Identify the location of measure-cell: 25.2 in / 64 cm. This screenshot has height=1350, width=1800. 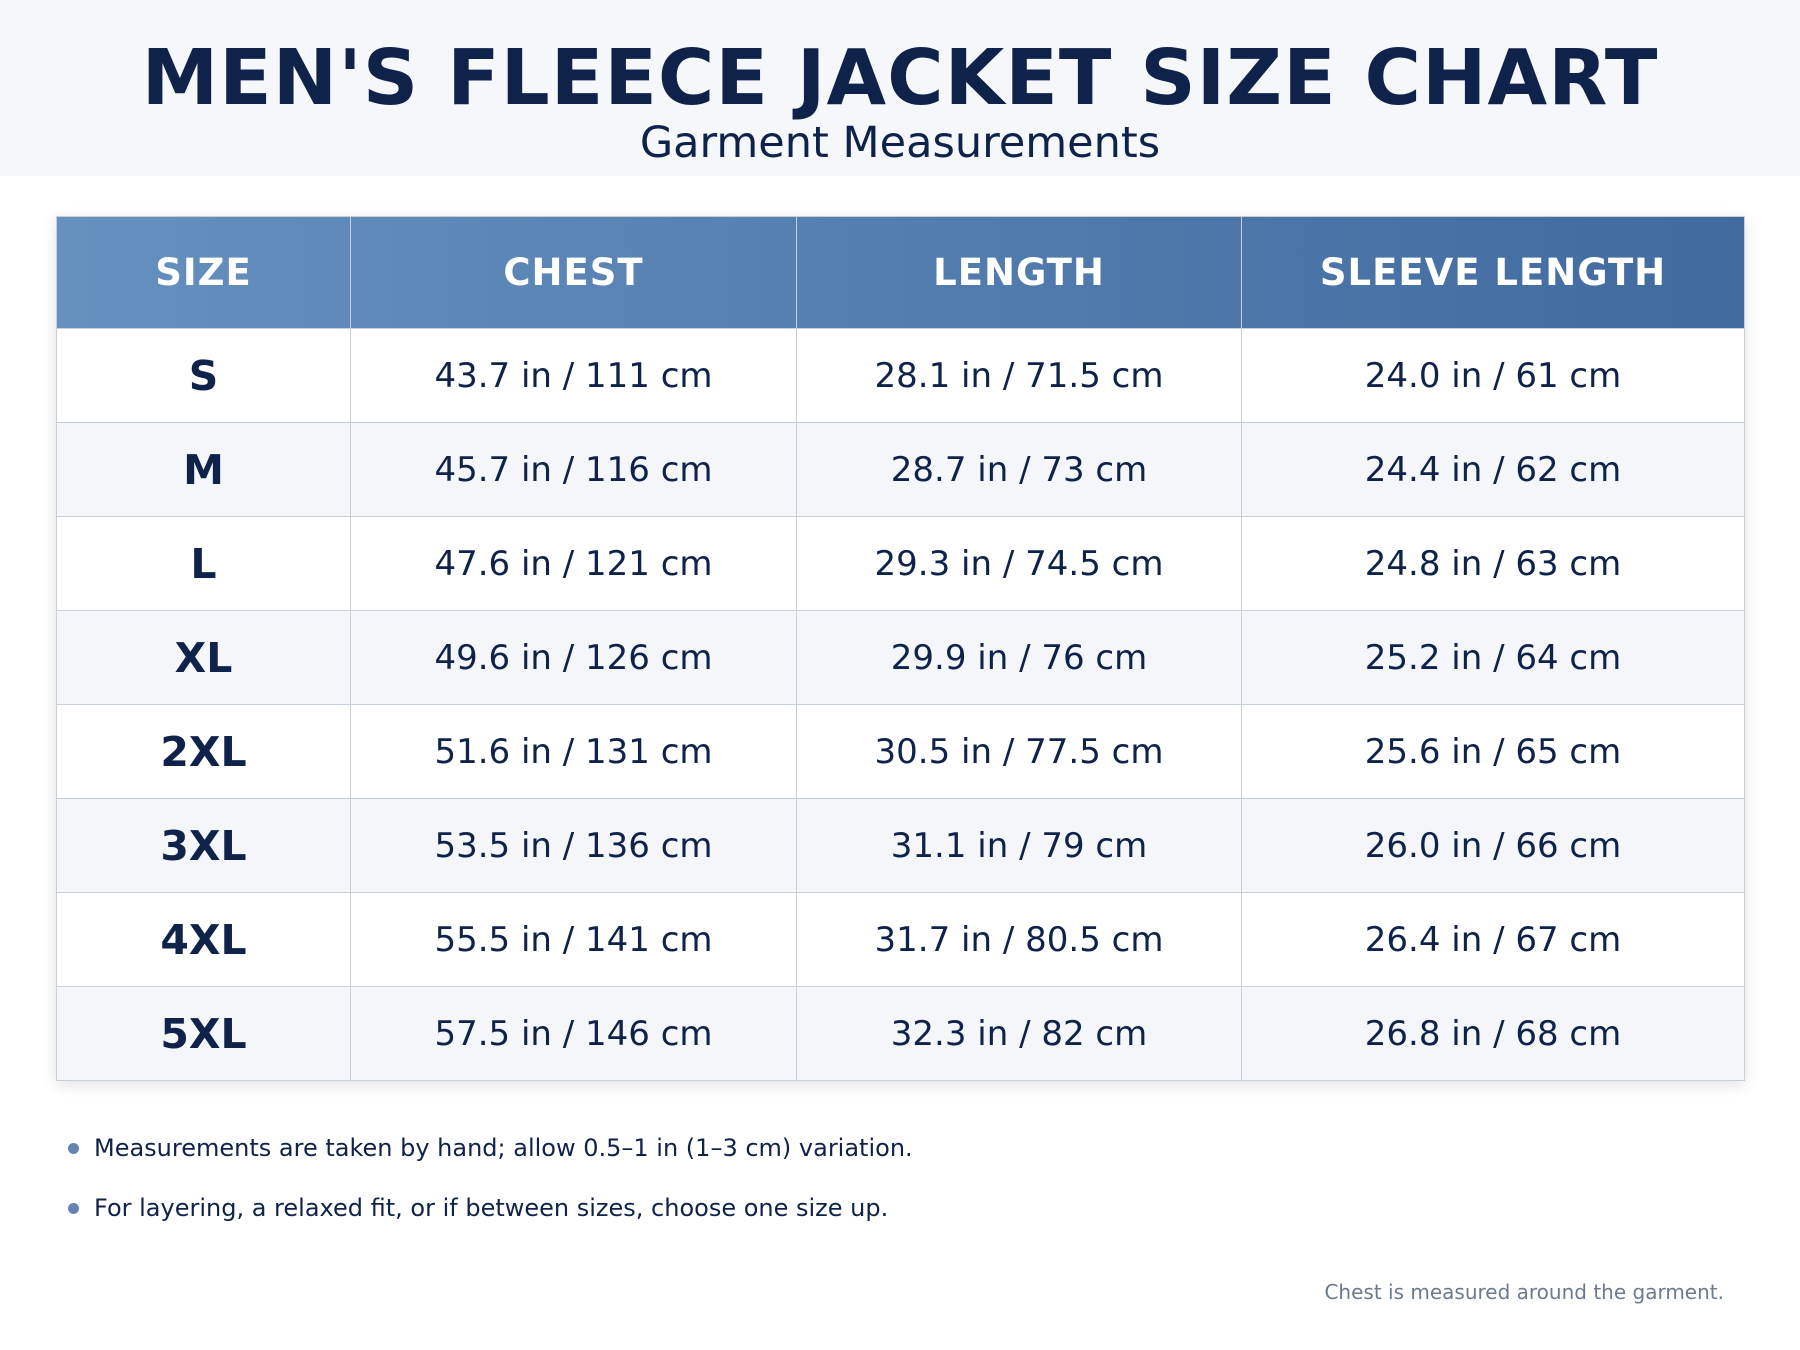
(1493, 657).